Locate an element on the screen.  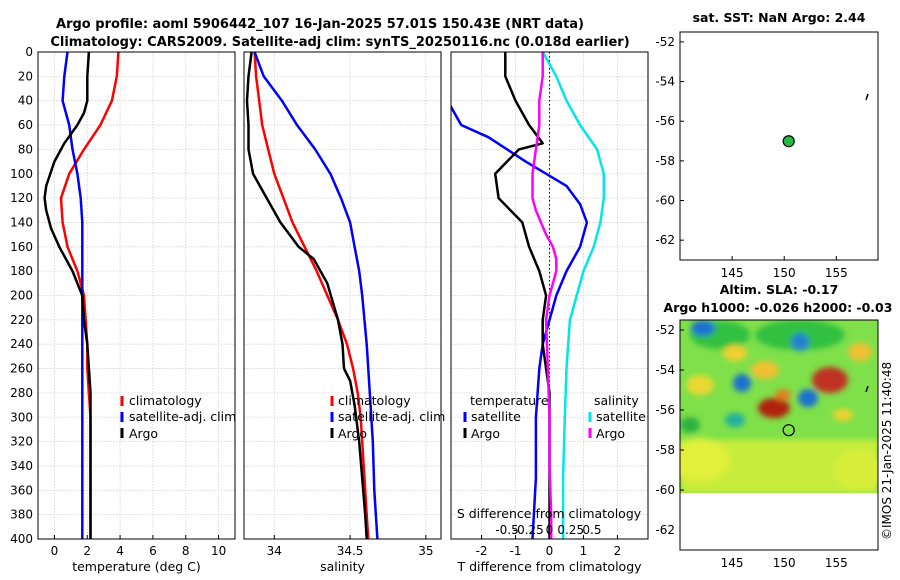
temperature-legend: climatology satellite-adj. clim Argo is located at coordinates (178, 417).